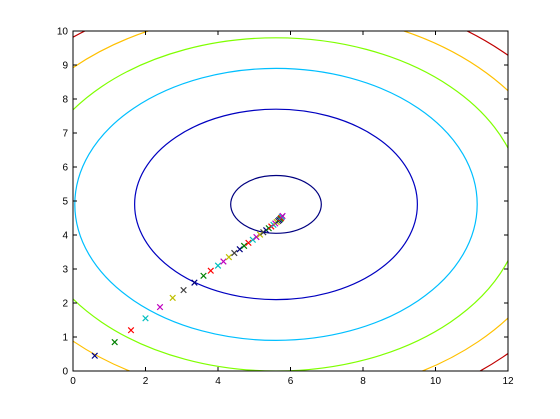 The image size is (560, 419). Describe the element at coordinates (65, 236) in the screenshot. I see `y-tick-label: 4` at that location.